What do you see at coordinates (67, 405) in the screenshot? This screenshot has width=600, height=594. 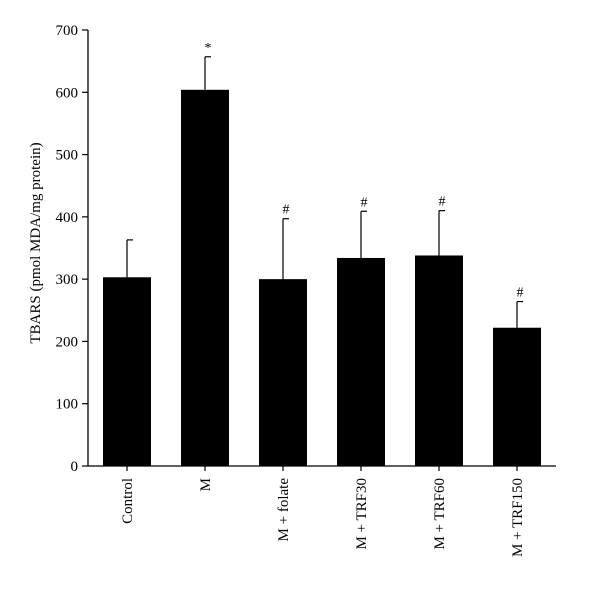 I see `y-tick-label-1: 100` at bounding box center [67, 405].